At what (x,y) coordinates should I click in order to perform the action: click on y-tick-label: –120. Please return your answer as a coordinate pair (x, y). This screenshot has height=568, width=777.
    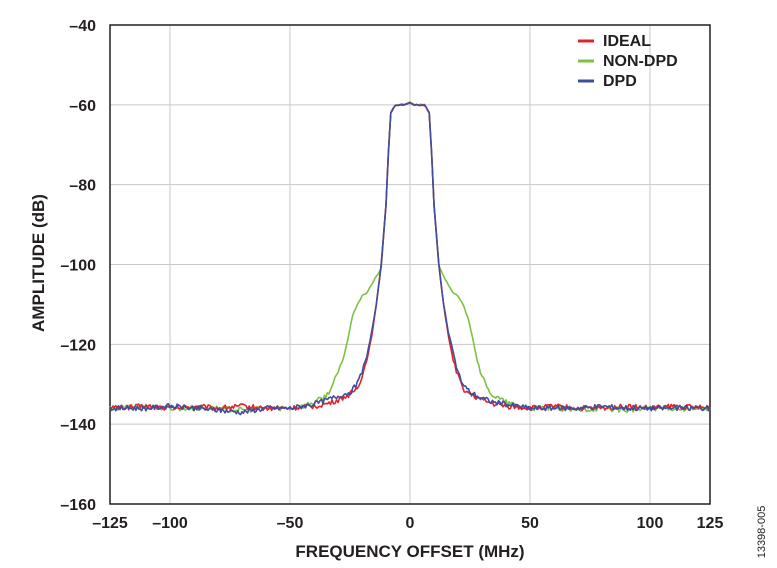
    Looking at the image, I should click on (78, 345).